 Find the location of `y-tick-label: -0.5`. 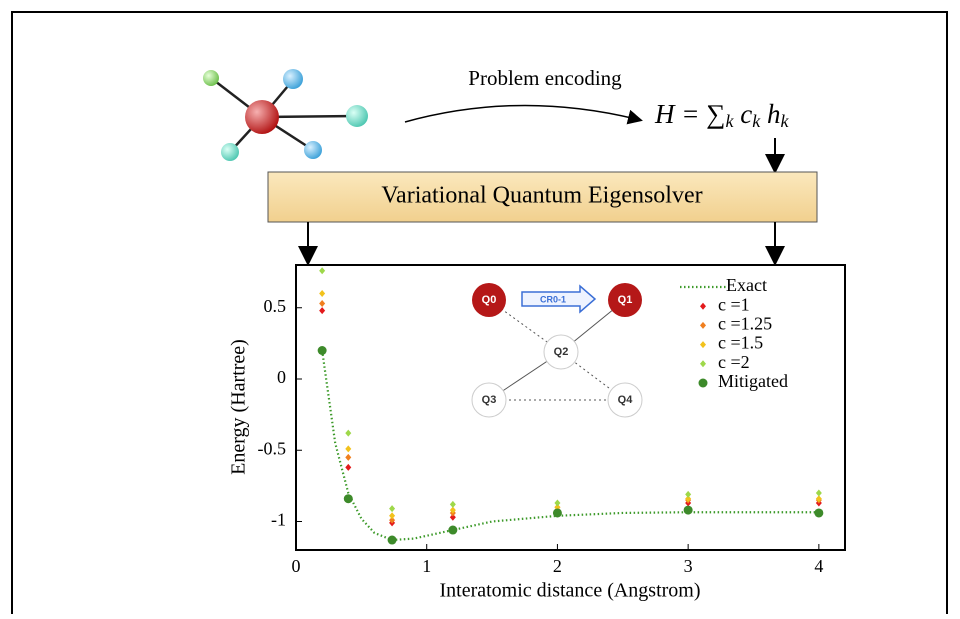

y-tick-label: -0.5 is located at coordinates (272, 448).